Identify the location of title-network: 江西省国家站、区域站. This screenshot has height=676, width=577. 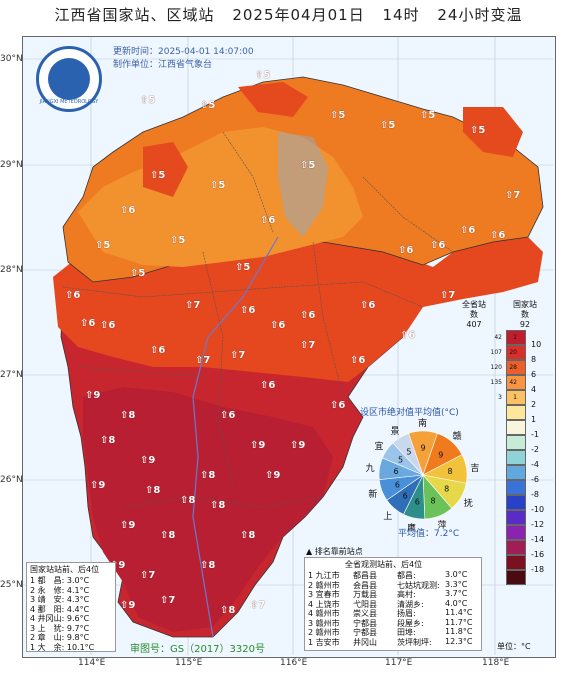
(134, 15).